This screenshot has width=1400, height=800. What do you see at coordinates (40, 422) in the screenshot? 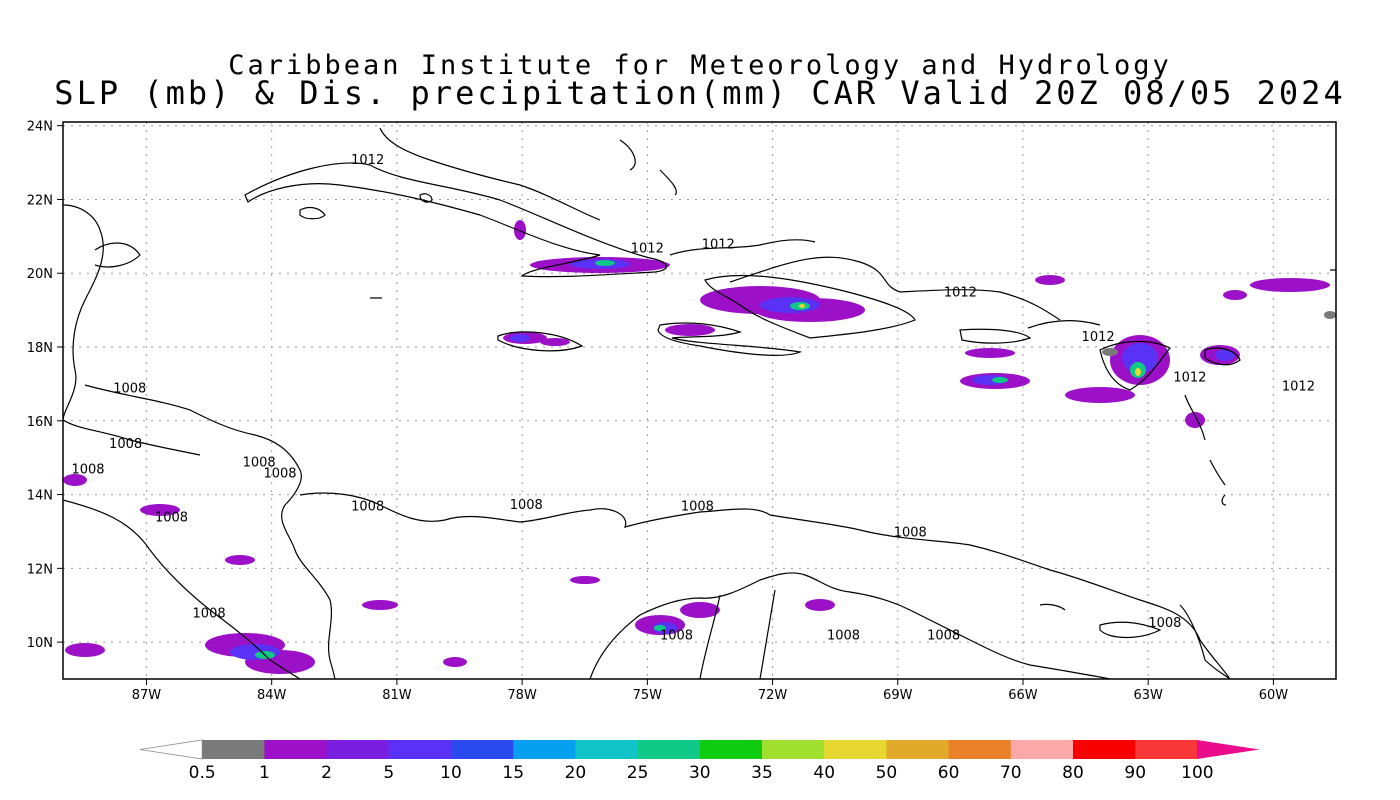
I see `lat-tick-label: 16N` at bounding box center [40, 422].